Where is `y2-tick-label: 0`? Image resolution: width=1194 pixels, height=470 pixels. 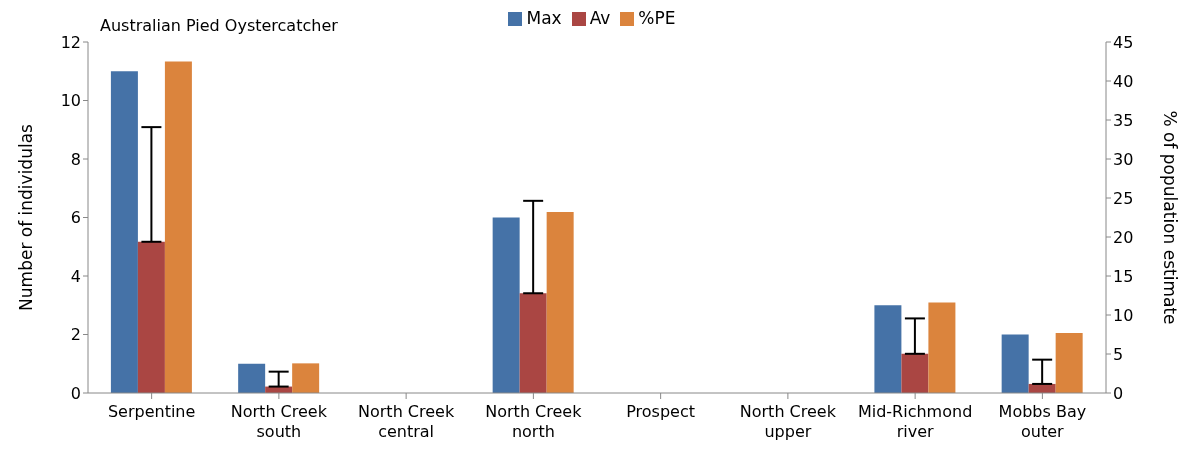 y2-tick-label: 0 is located at coordinates (1118, 393).